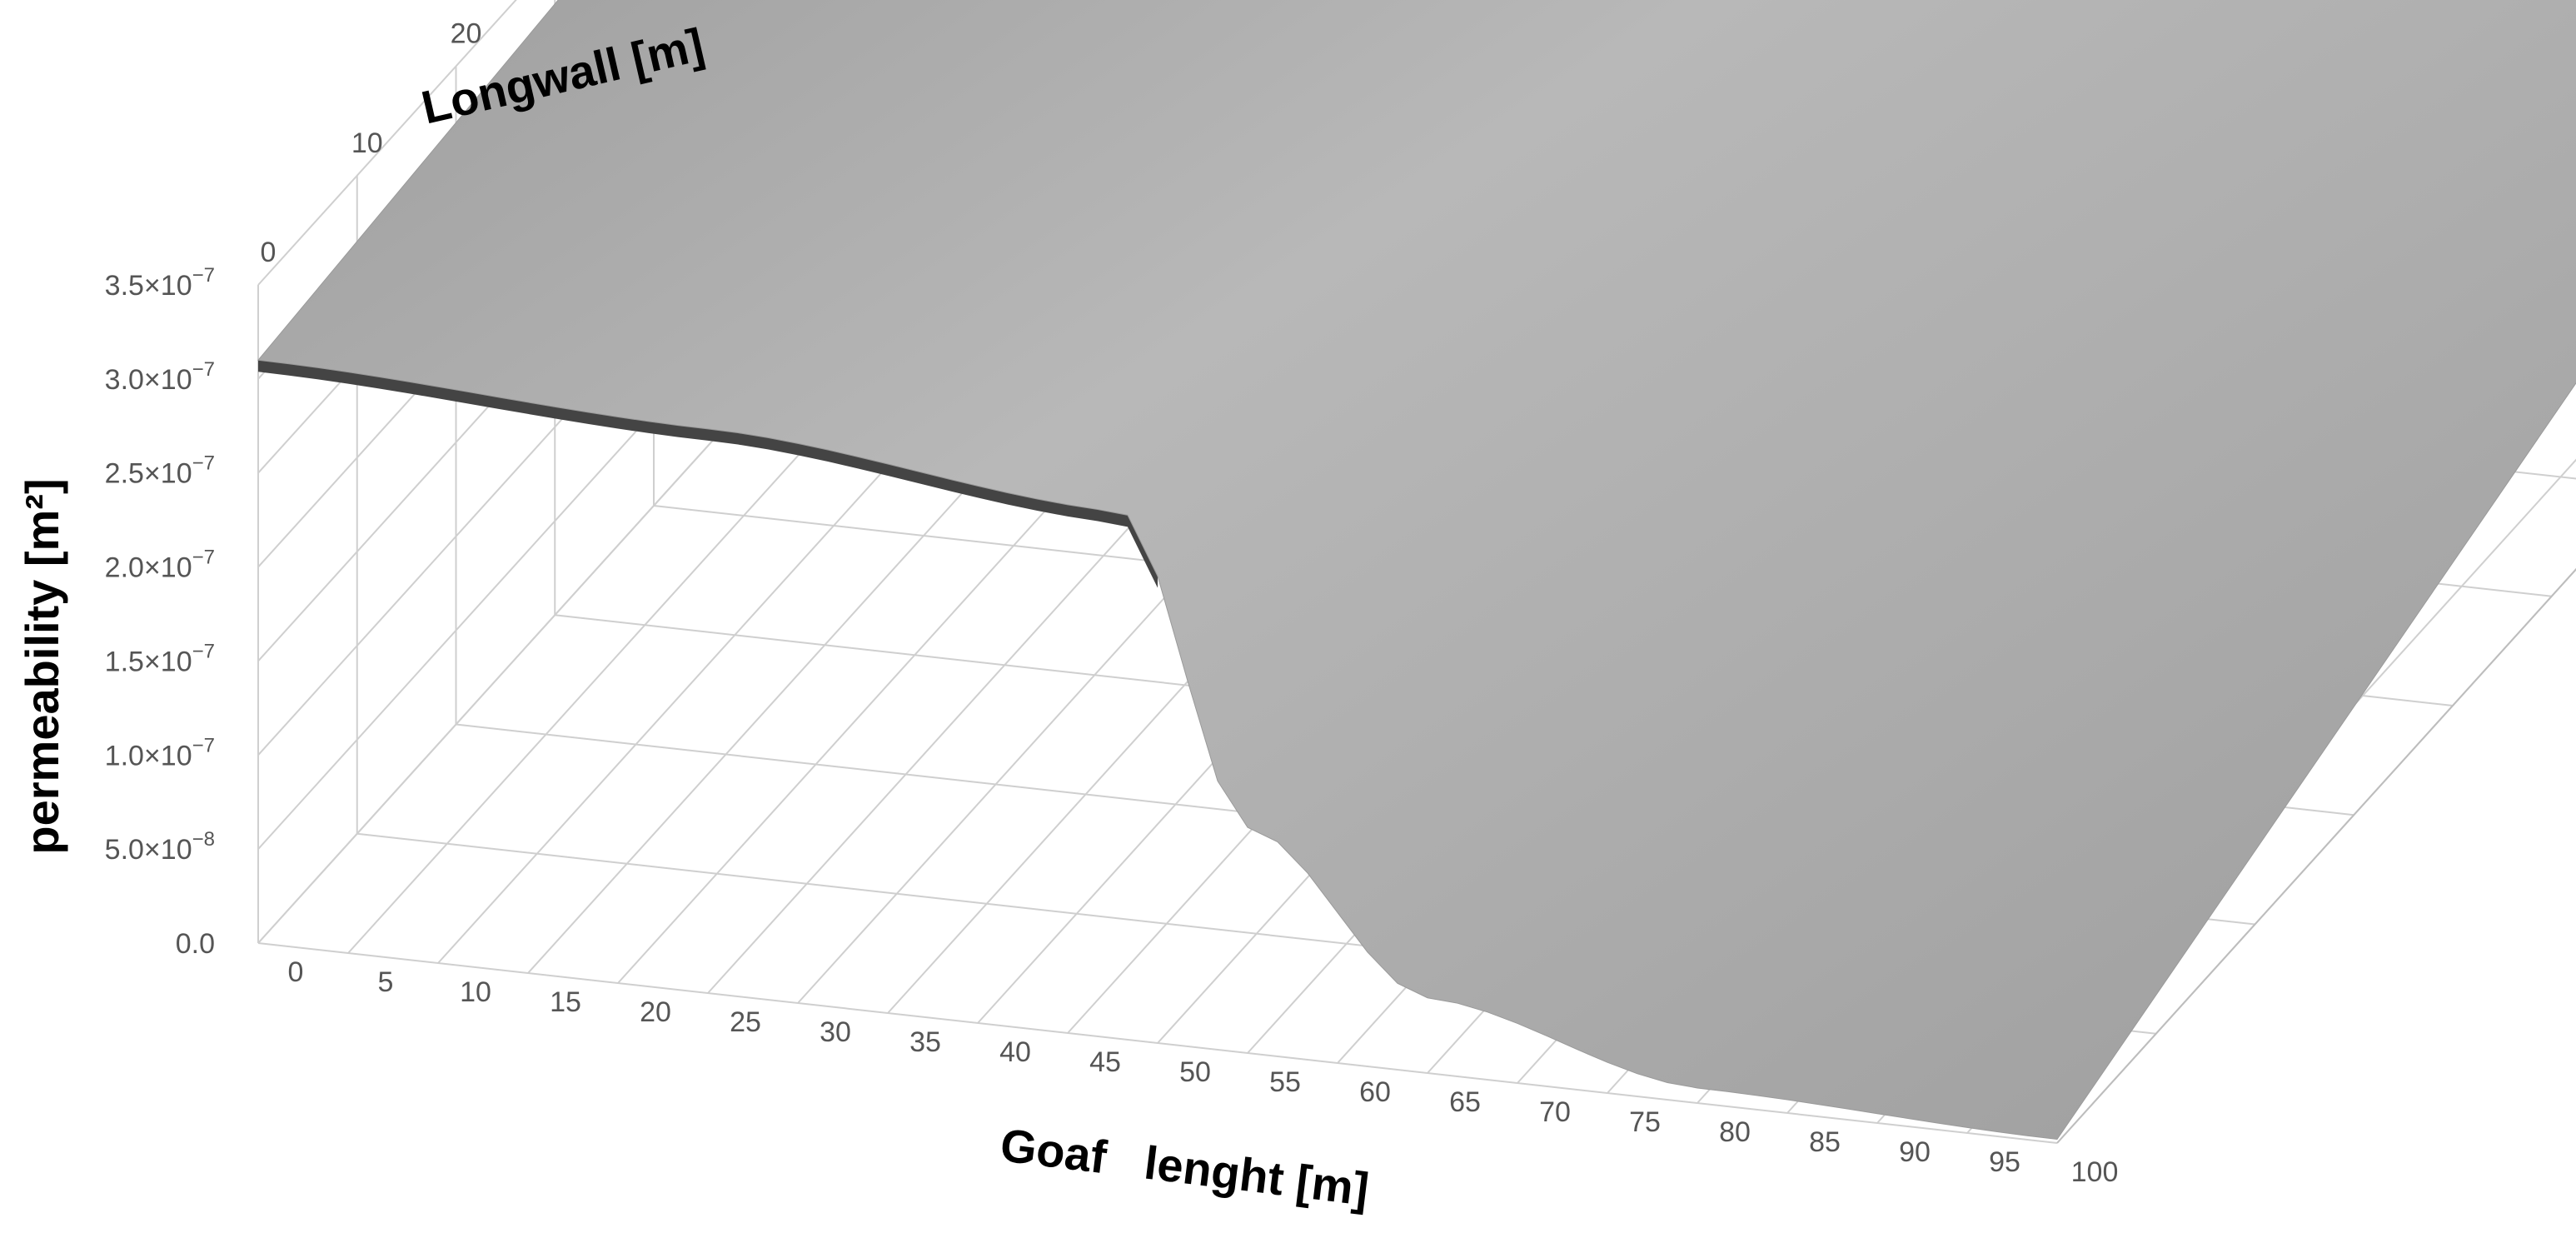 This screenshot has height=1248, width=2576. I want to click on z-tick-label: 0.0, so click(195, 944).